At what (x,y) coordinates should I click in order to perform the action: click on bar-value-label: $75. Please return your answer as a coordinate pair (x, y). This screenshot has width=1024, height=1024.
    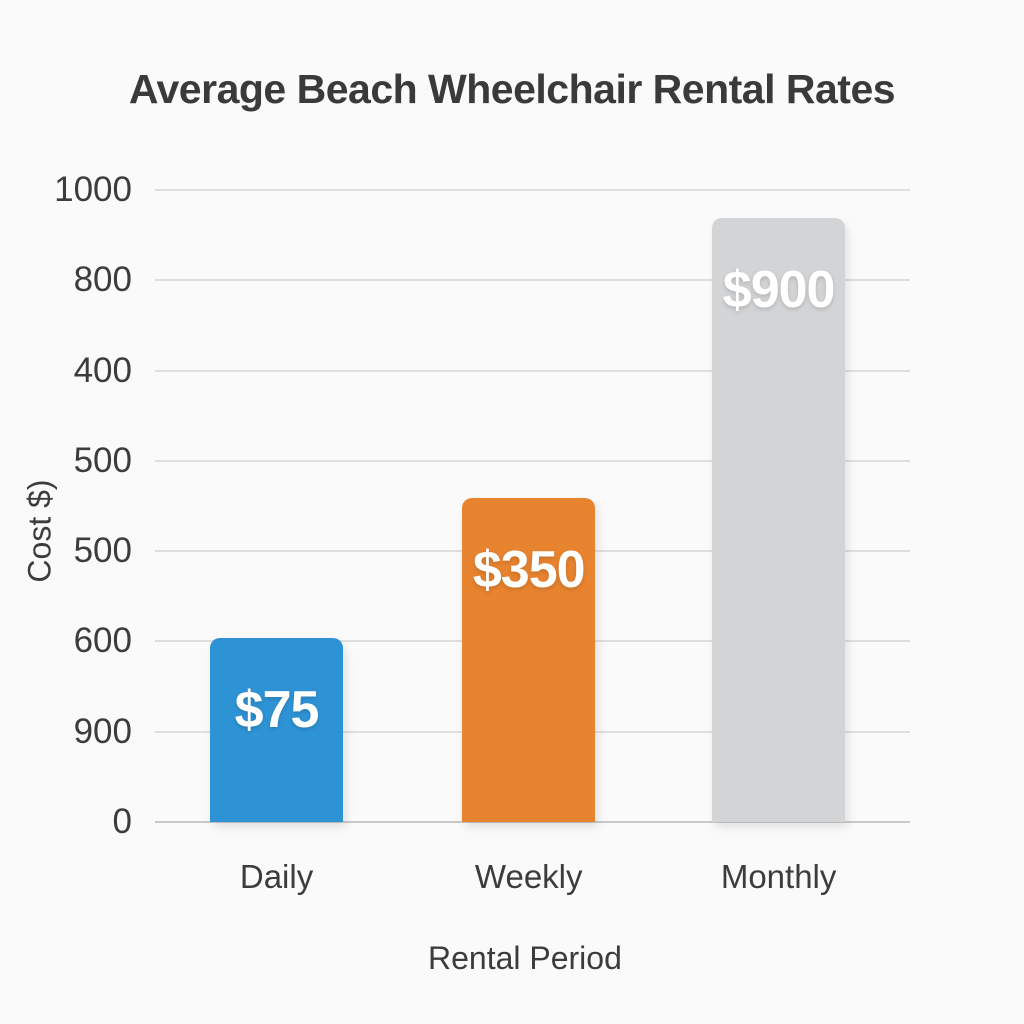
    Looking at the image, I should click on (277, 710).